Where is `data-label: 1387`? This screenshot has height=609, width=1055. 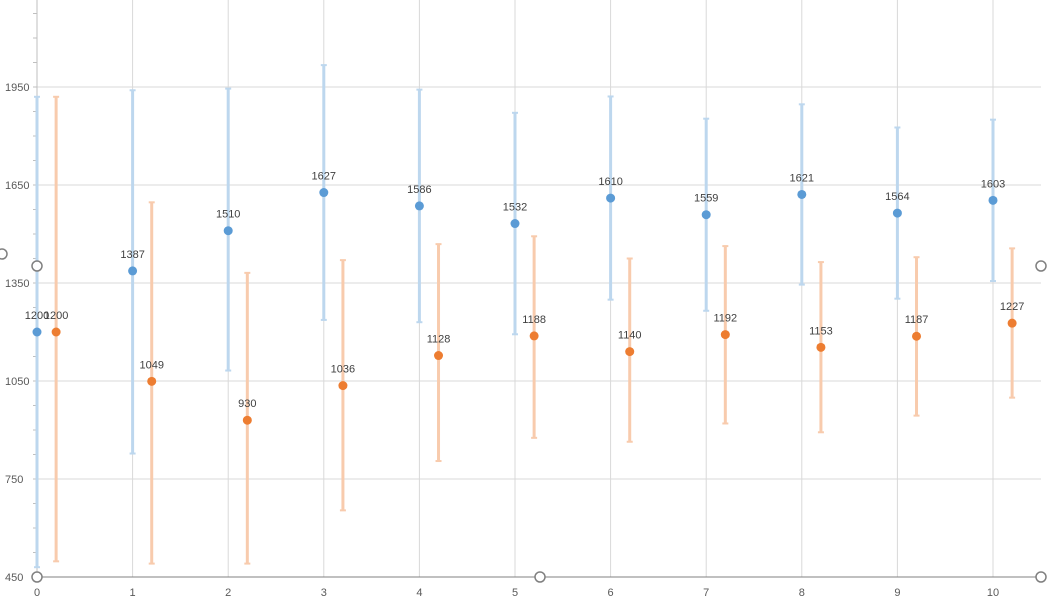 data-label: 1387 is located at coordinates (132, 255).